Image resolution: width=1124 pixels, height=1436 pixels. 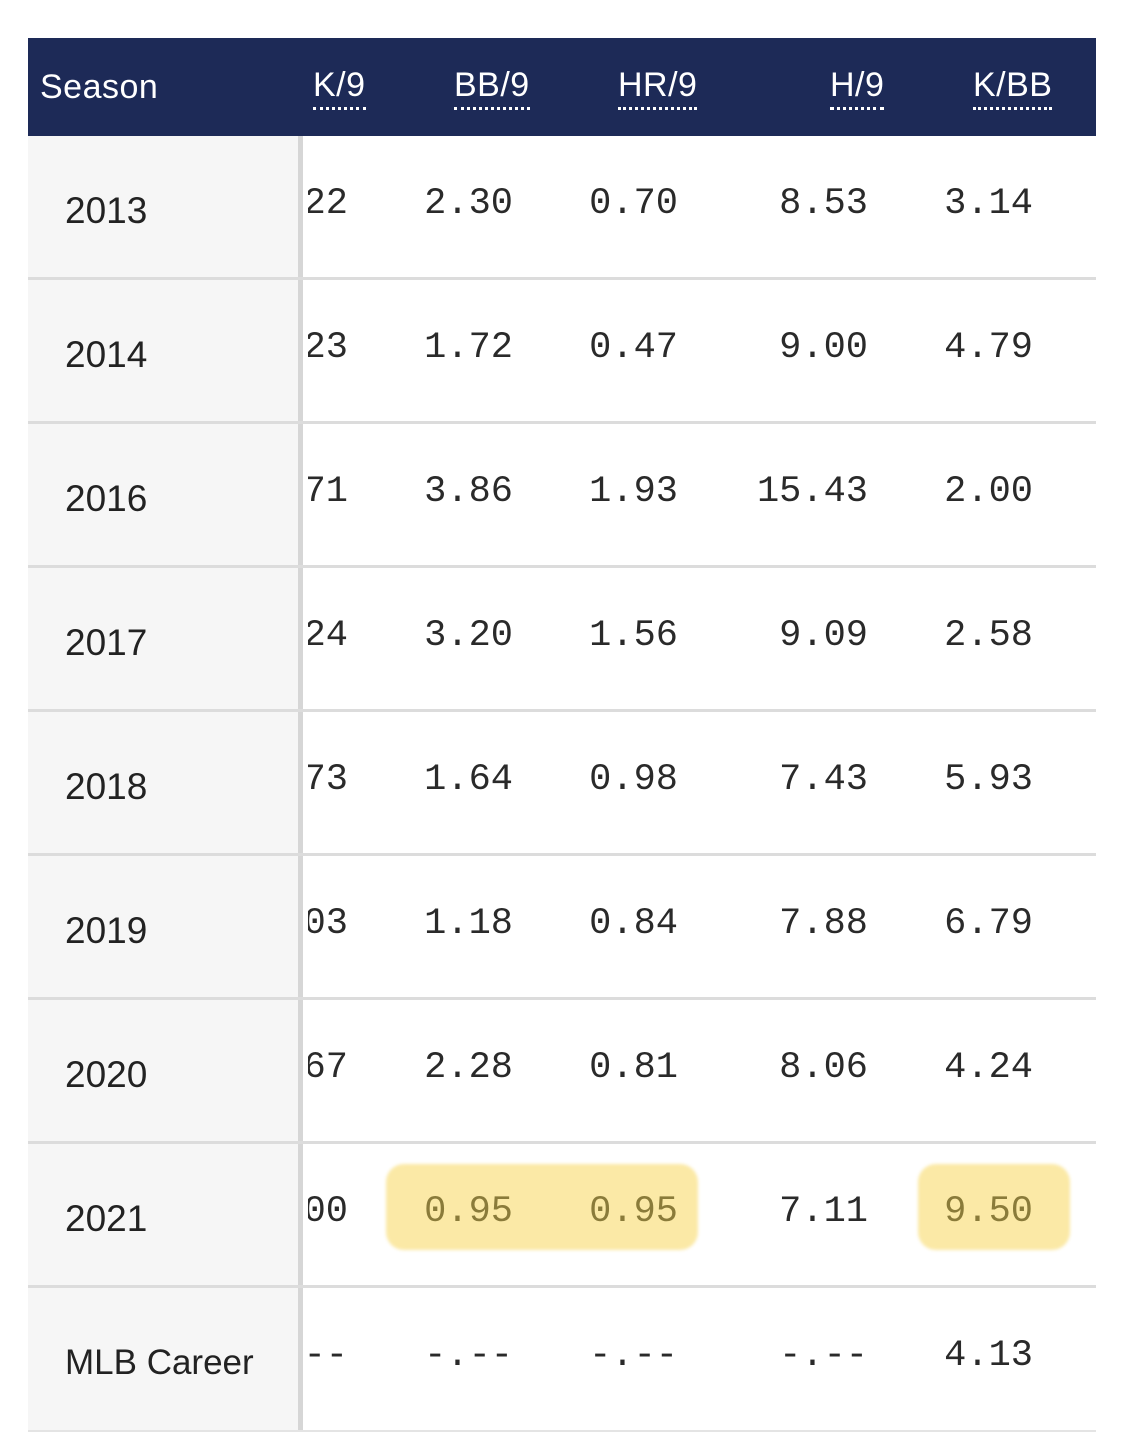 What do you see at coordinates (988, 1356) in the screenshot?
I see `kbb-cell: 4.13` at bounding box center [988, 1356].